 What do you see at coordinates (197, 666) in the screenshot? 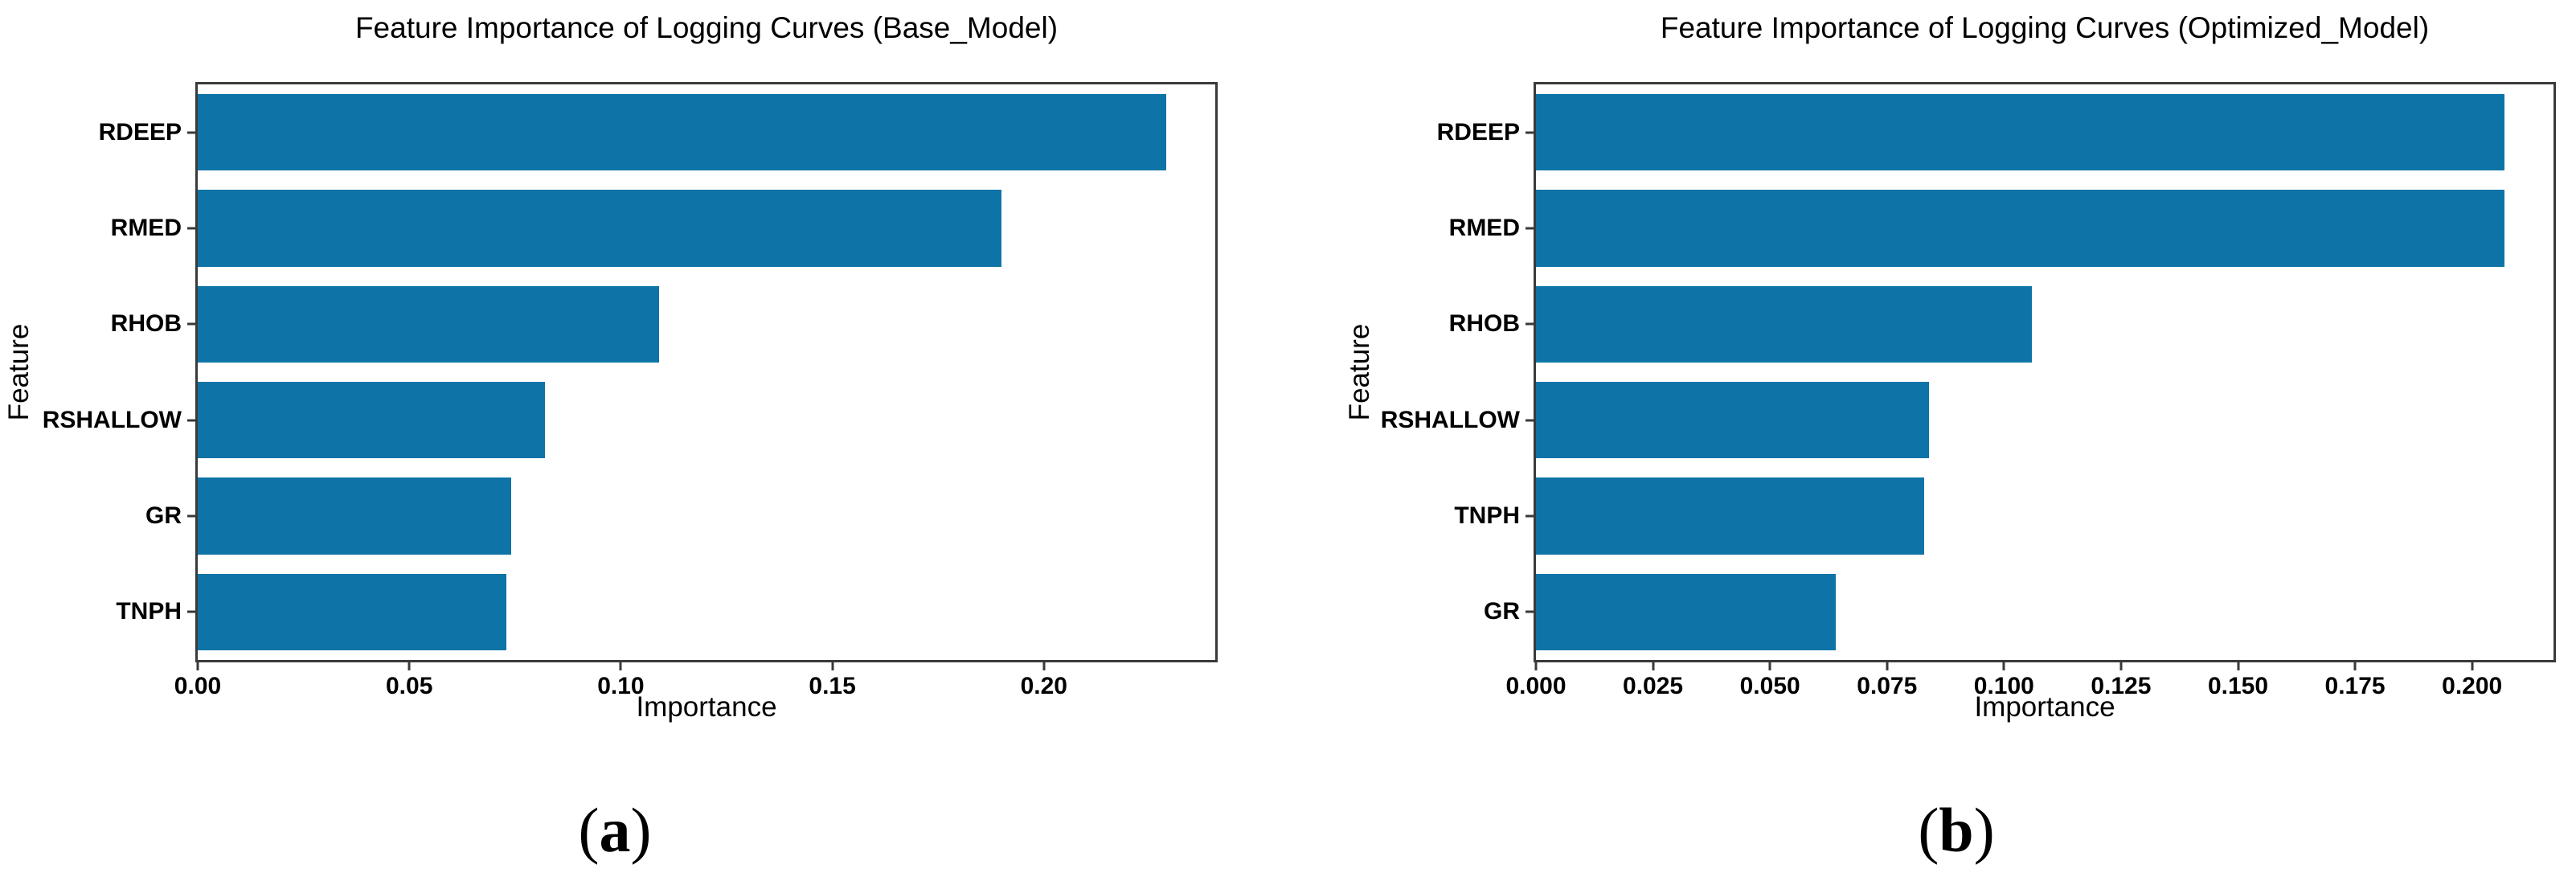
I see `x-tick-mark-0.00` at bounding box center [197, 666].